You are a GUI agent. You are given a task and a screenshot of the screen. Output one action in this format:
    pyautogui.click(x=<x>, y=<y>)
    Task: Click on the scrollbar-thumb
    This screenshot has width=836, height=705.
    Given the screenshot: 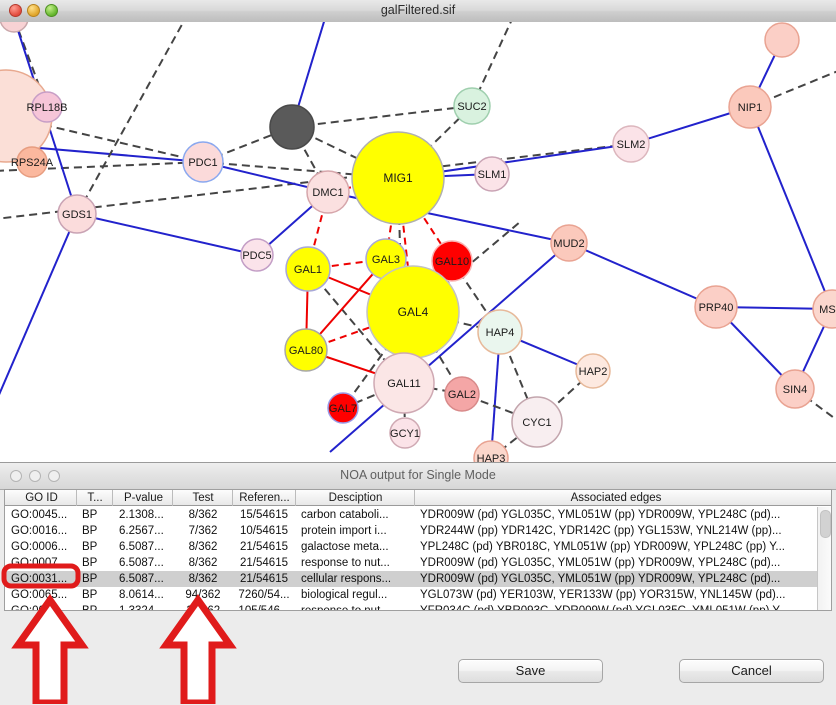 What is the action you would take?
    pyautogui.click(x=825, y=524)
    